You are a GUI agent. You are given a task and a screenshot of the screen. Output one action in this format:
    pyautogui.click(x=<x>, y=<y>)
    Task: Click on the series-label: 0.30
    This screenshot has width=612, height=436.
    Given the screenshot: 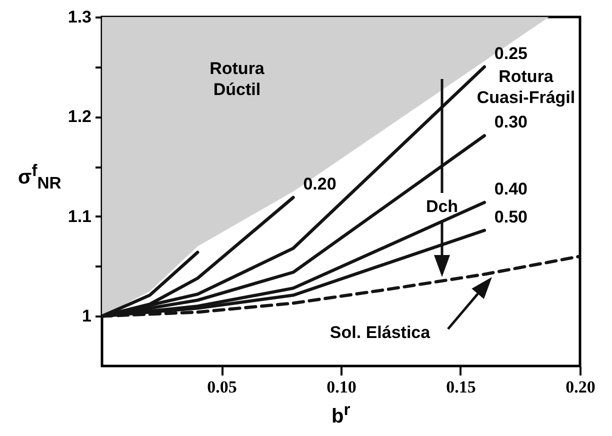 What is the action you would take?
    pyautogui.click(x=511, y=122)
    